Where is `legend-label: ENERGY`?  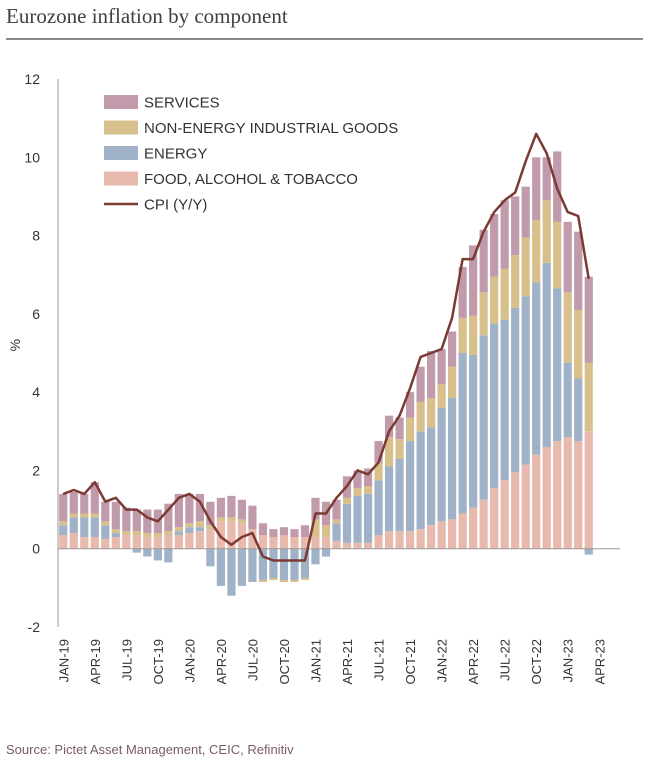
legend-label: ENERGY is located at coordinates (175, 154).